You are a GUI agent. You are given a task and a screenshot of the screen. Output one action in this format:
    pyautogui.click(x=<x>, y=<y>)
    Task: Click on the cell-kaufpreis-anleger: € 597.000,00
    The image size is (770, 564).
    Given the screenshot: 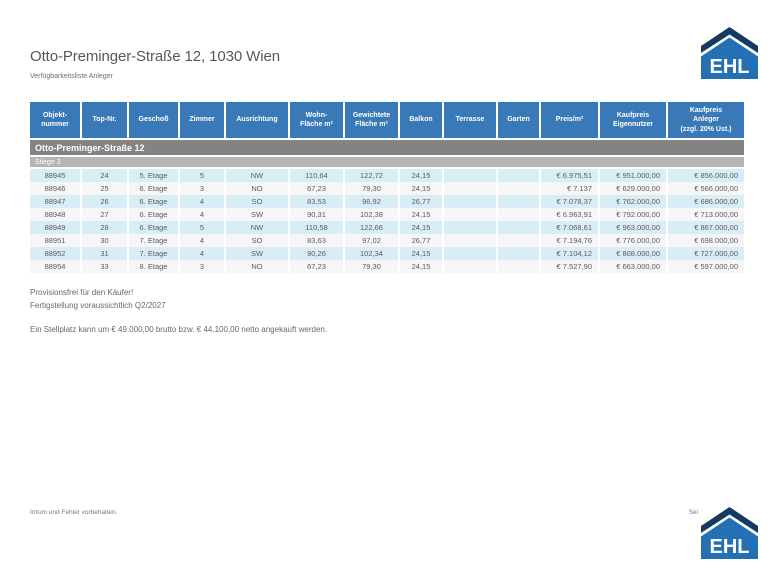 What is the action you would take?
    pyautogui.click(x=716, y=266)
    